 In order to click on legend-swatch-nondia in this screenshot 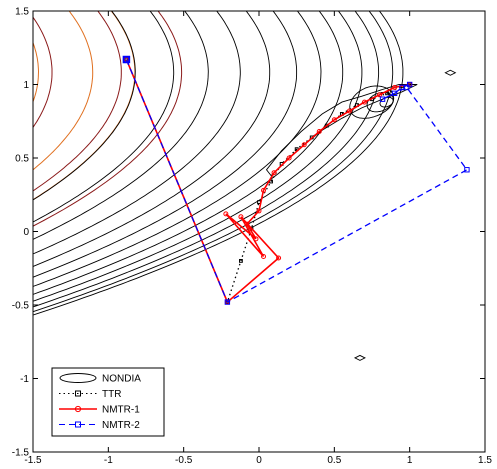, I will do `click(78, 378)`.